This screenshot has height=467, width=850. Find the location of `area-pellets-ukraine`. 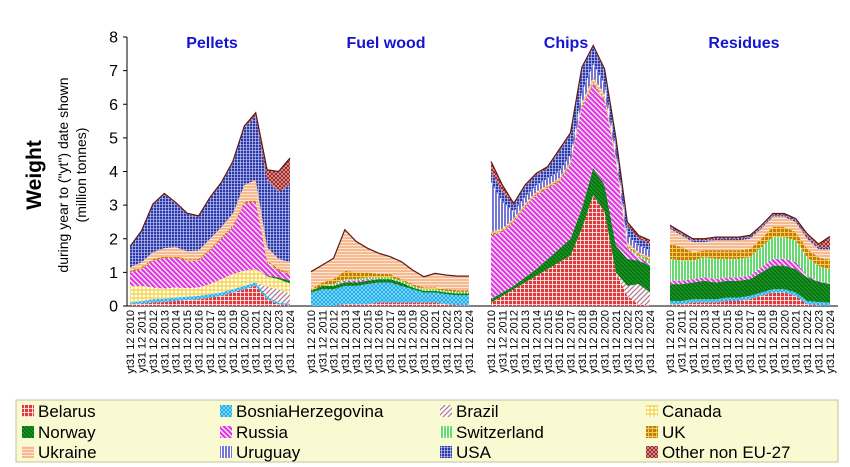

area-pellets-ukraine is located at coordinates (210, 226).